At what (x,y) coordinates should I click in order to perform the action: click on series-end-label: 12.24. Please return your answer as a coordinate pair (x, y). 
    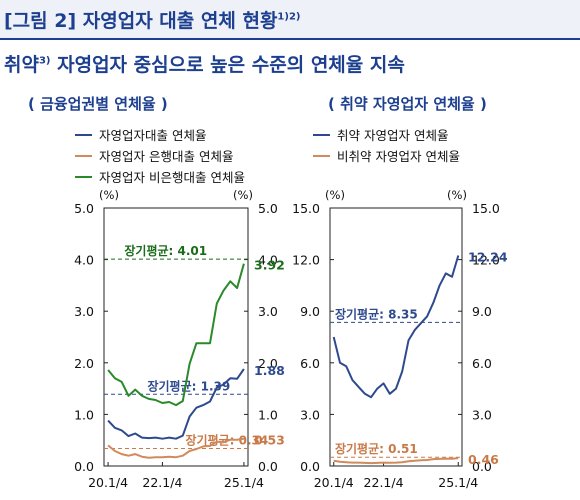
    Looking at the image, I should click on (488, 256).